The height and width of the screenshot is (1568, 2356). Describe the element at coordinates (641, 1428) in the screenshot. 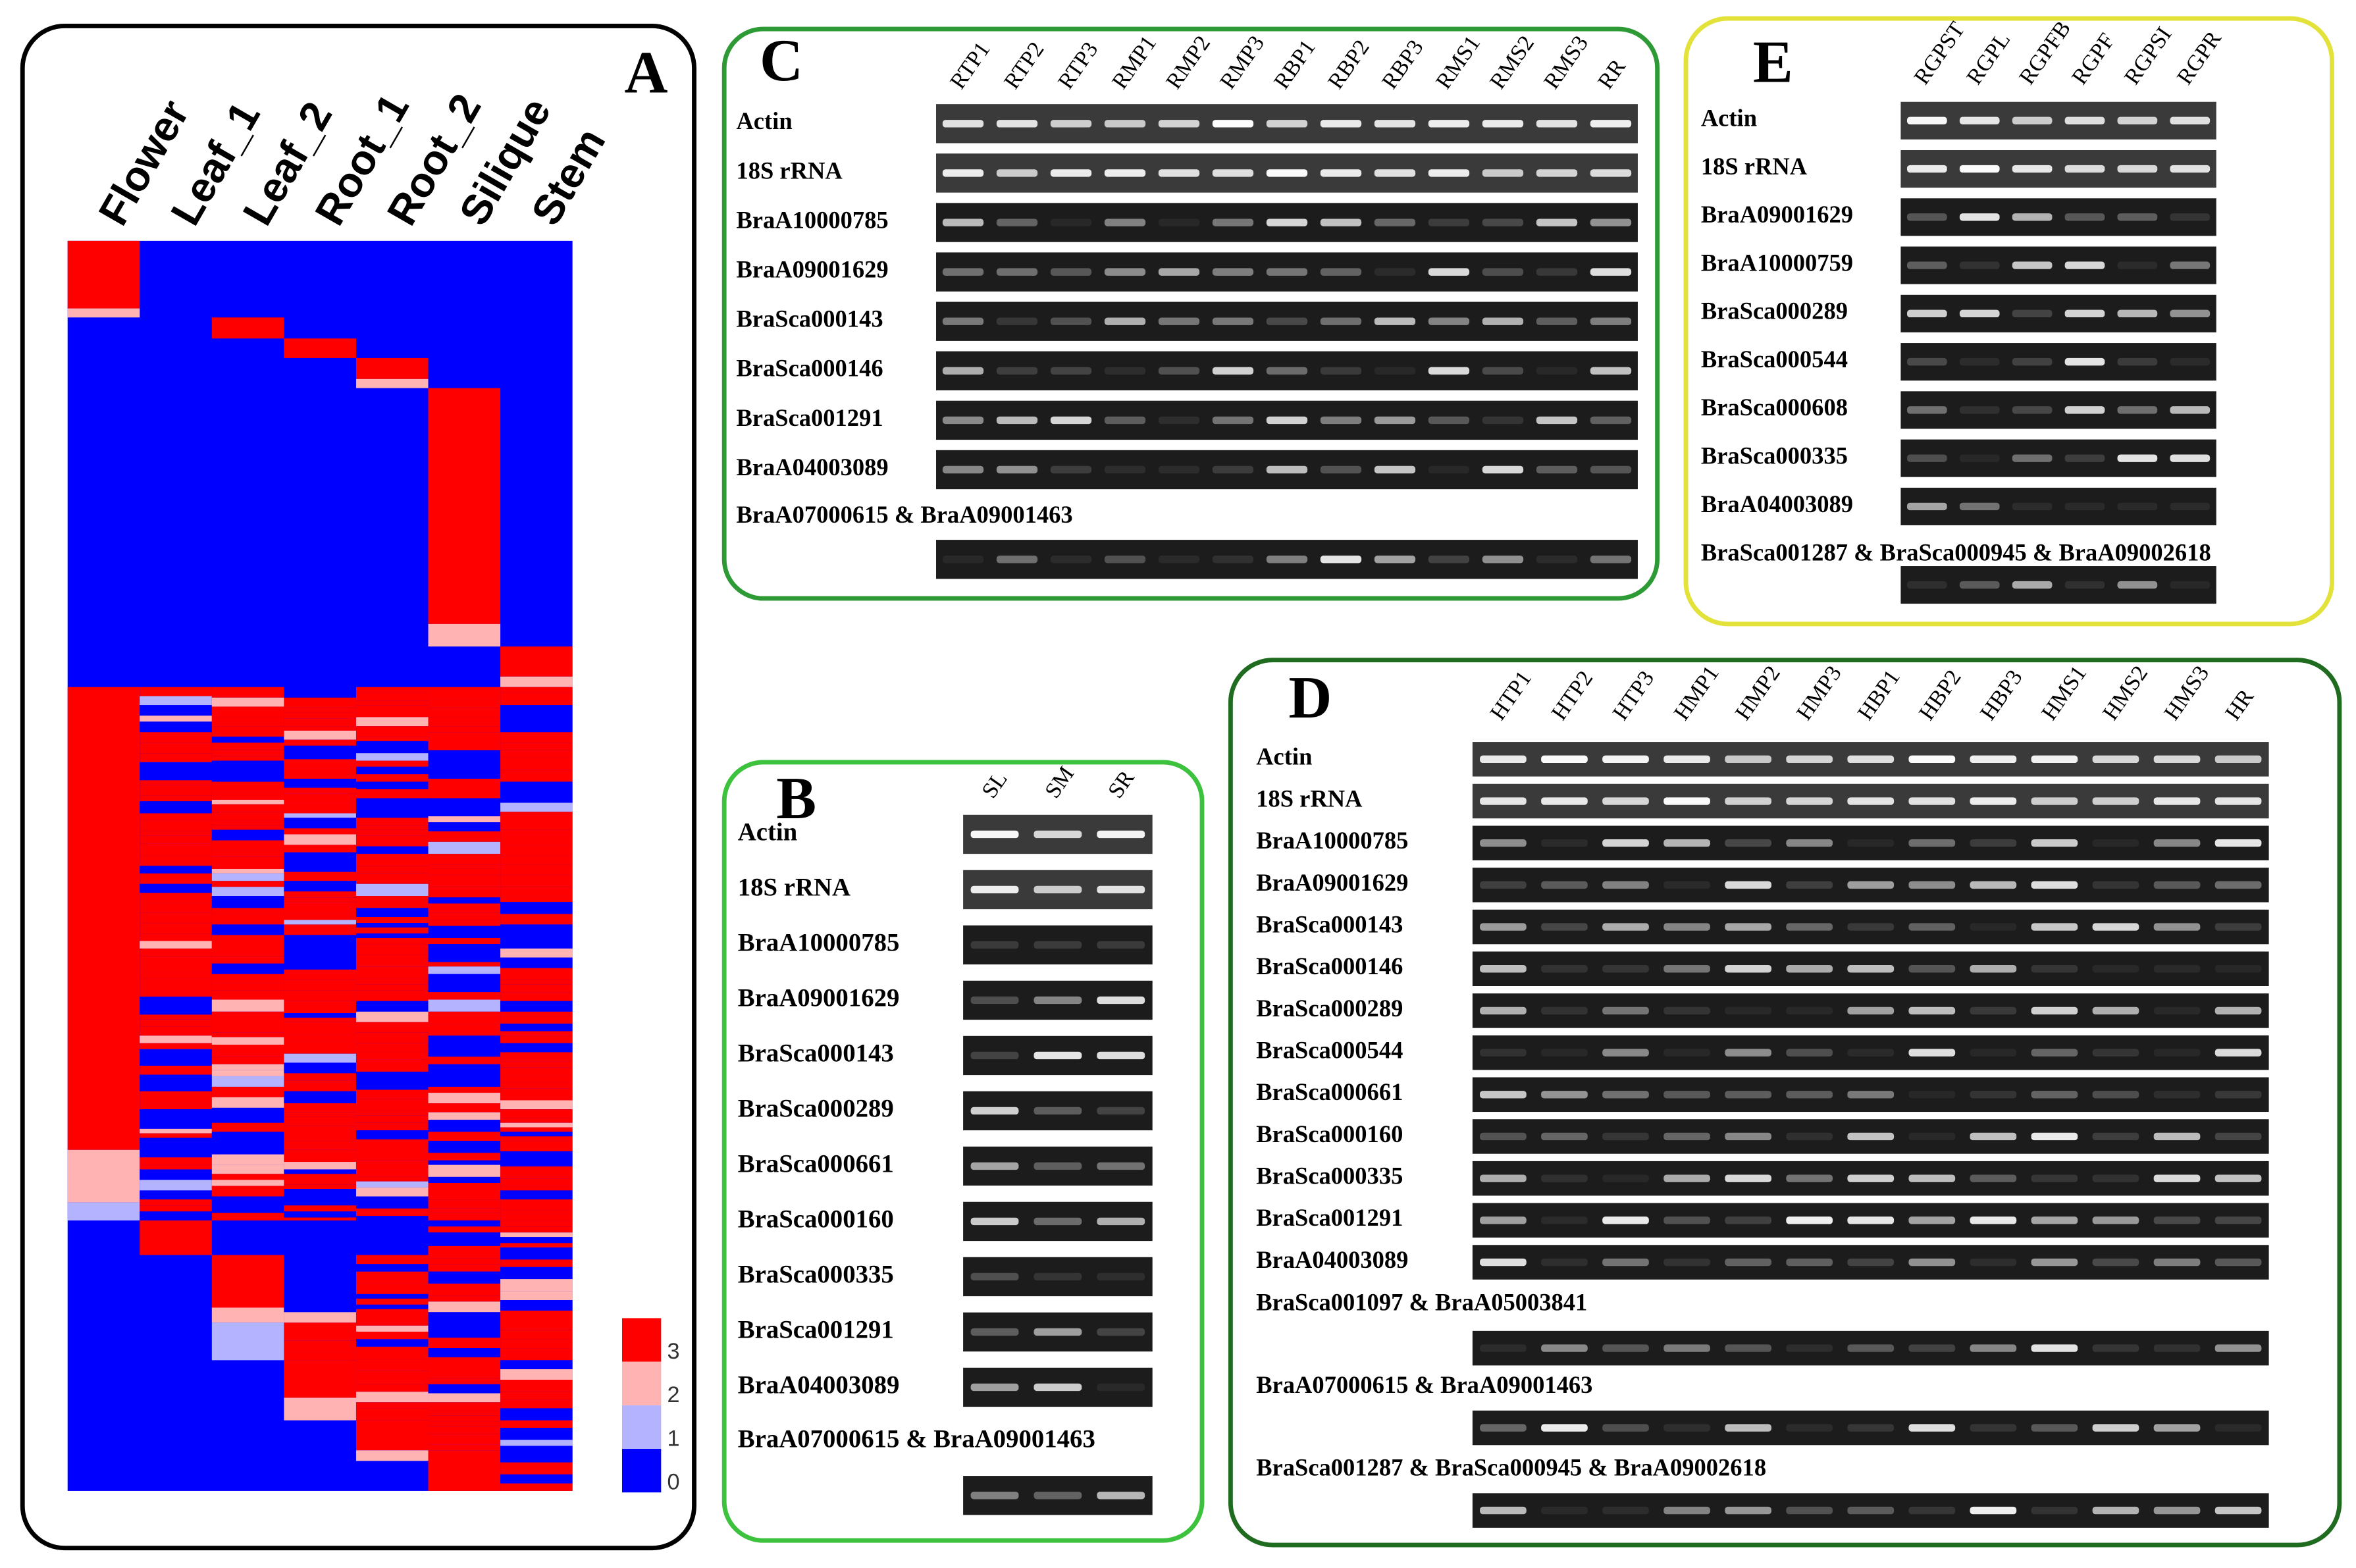

I see `legend-swatch` at that location.